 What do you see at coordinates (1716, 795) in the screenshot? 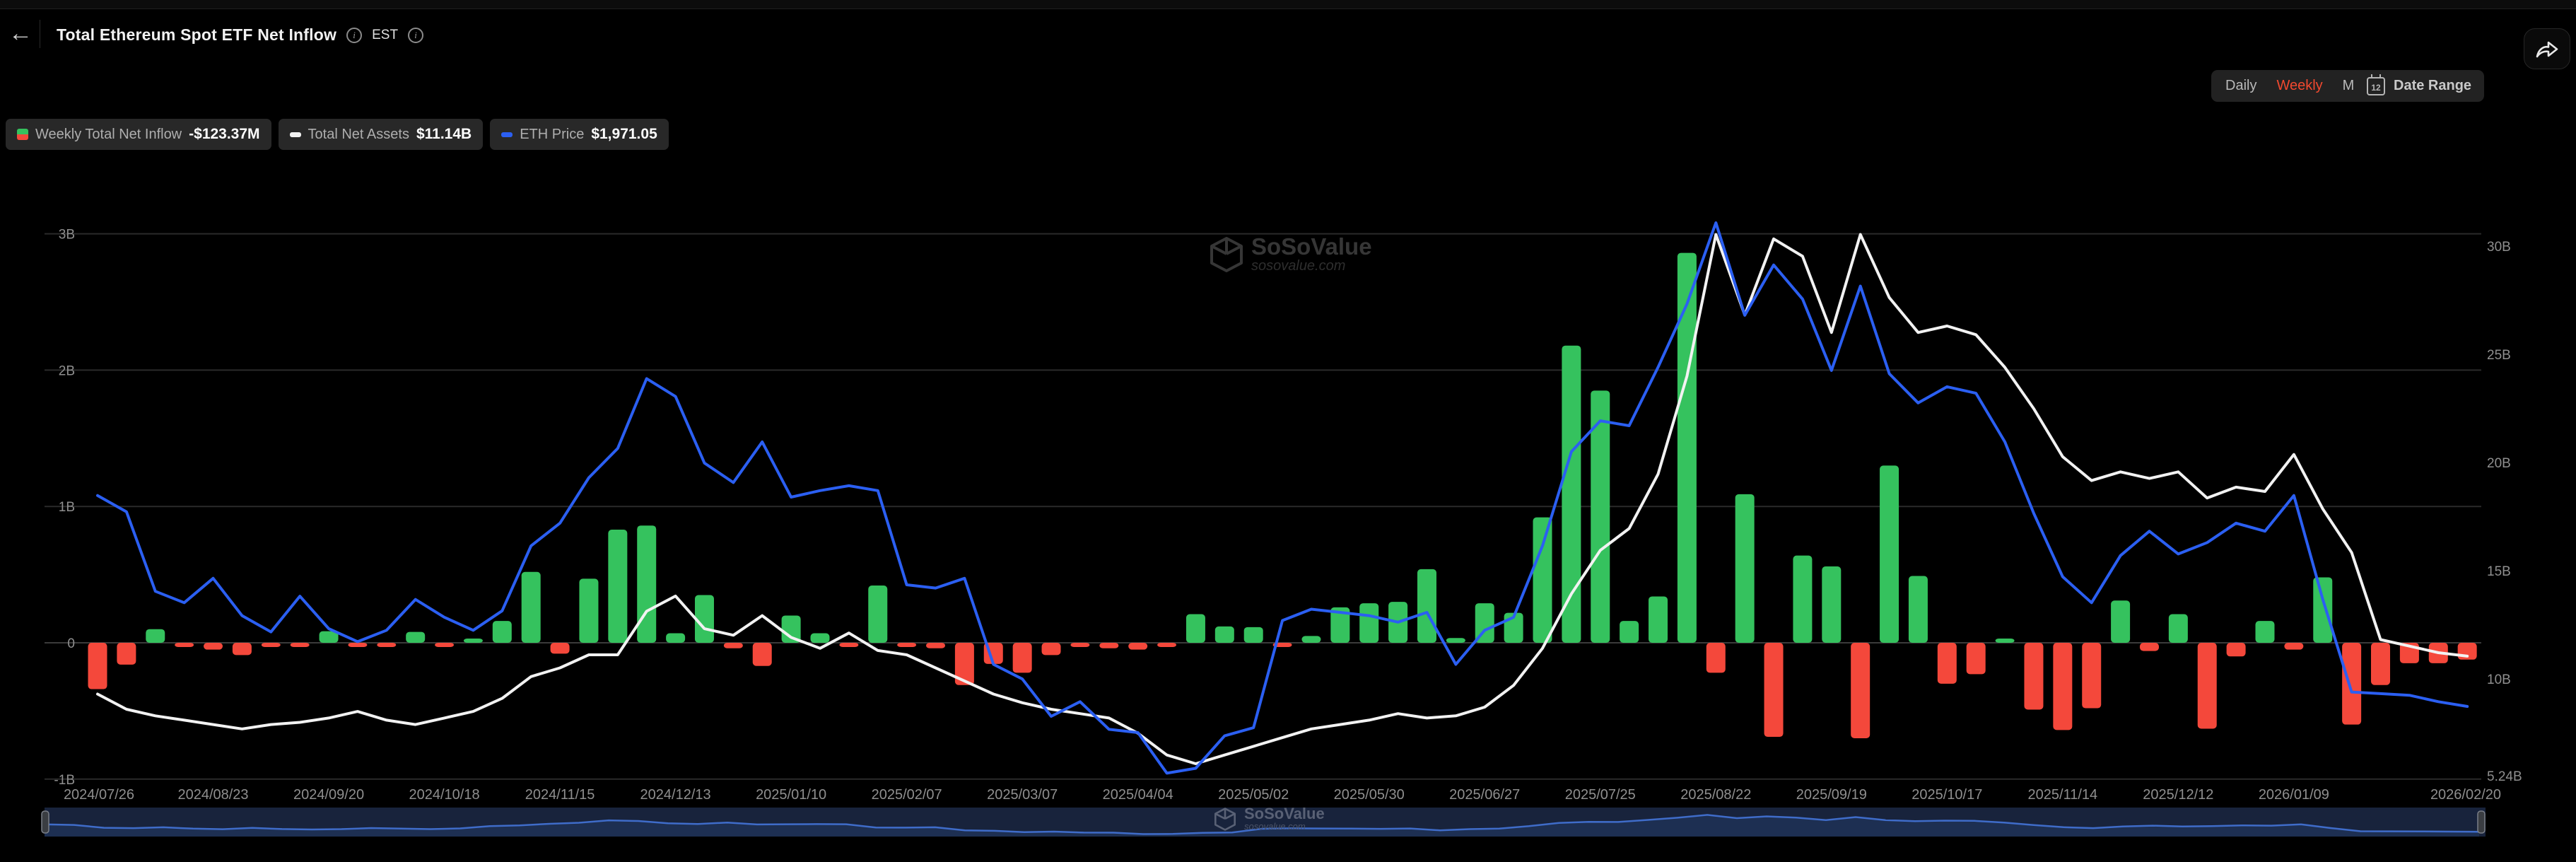
I see `x-axis-tick-label: 2025/08/22` at bounding box center [1716, 795].